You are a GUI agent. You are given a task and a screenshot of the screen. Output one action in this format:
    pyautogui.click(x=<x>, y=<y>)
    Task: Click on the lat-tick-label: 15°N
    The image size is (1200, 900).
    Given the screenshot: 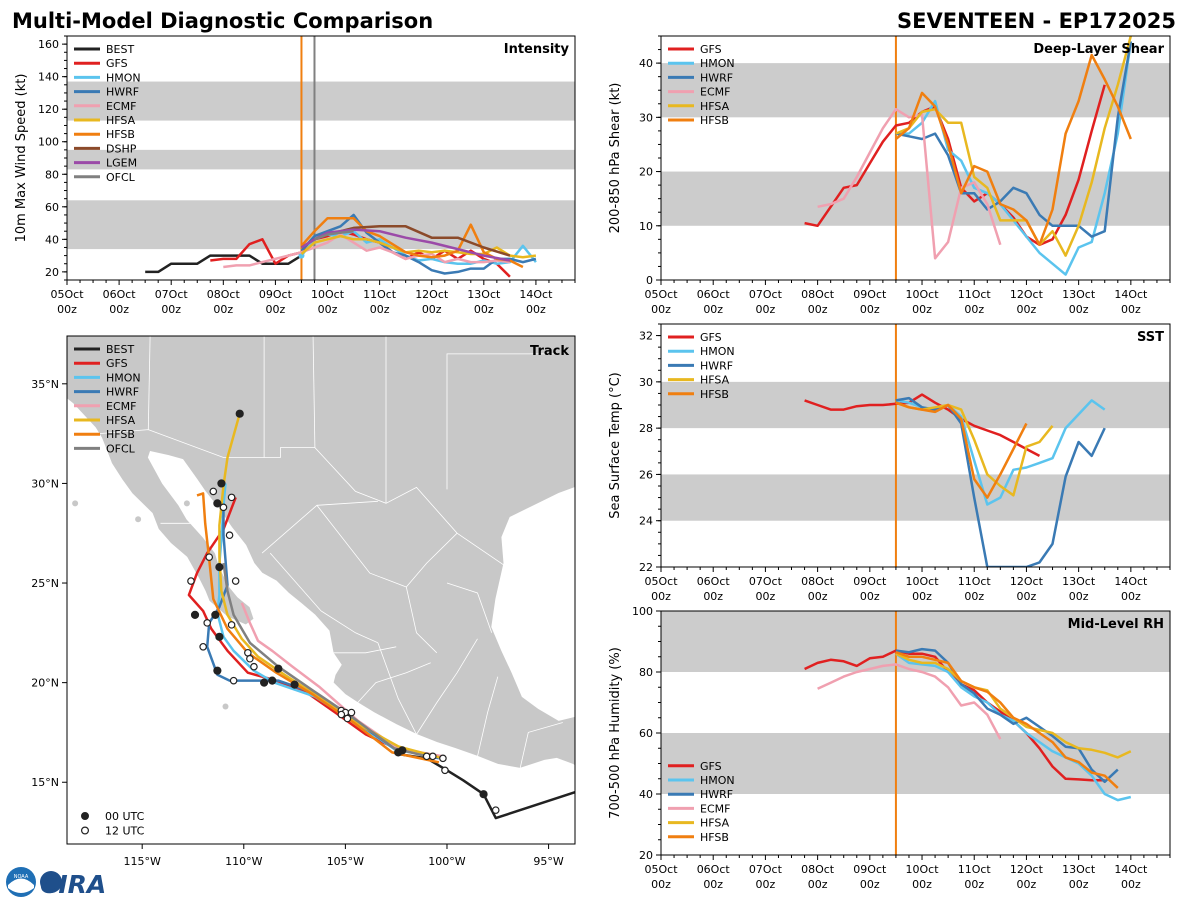 What is the action you would take?
    pyautogui.click(x=45, y=782)
    